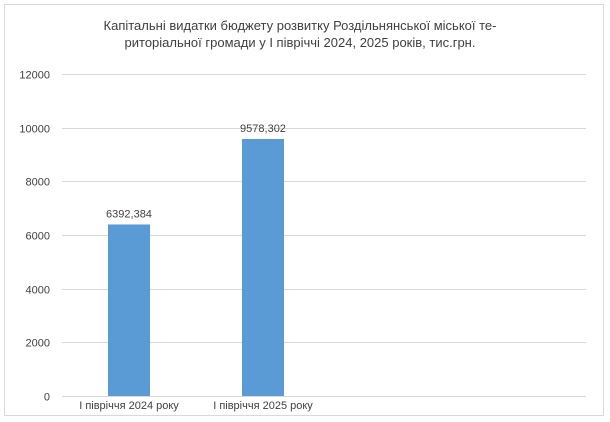 Image resolution: width=610 pixels, height=422 pixels. What do you see at coordinates (129, 406) in the screenshot?
I see `category-label: І півріччя 2024 року` at bounding box center [129, 406].